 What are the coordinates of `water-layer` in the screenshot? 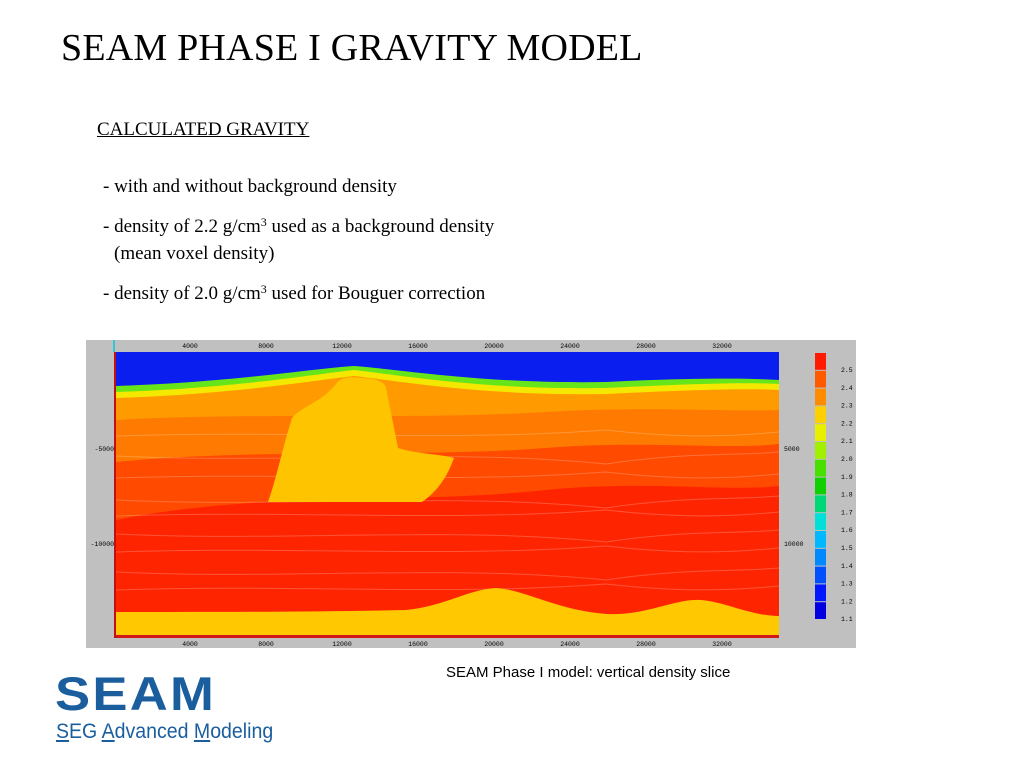 It's located at (447, 369).